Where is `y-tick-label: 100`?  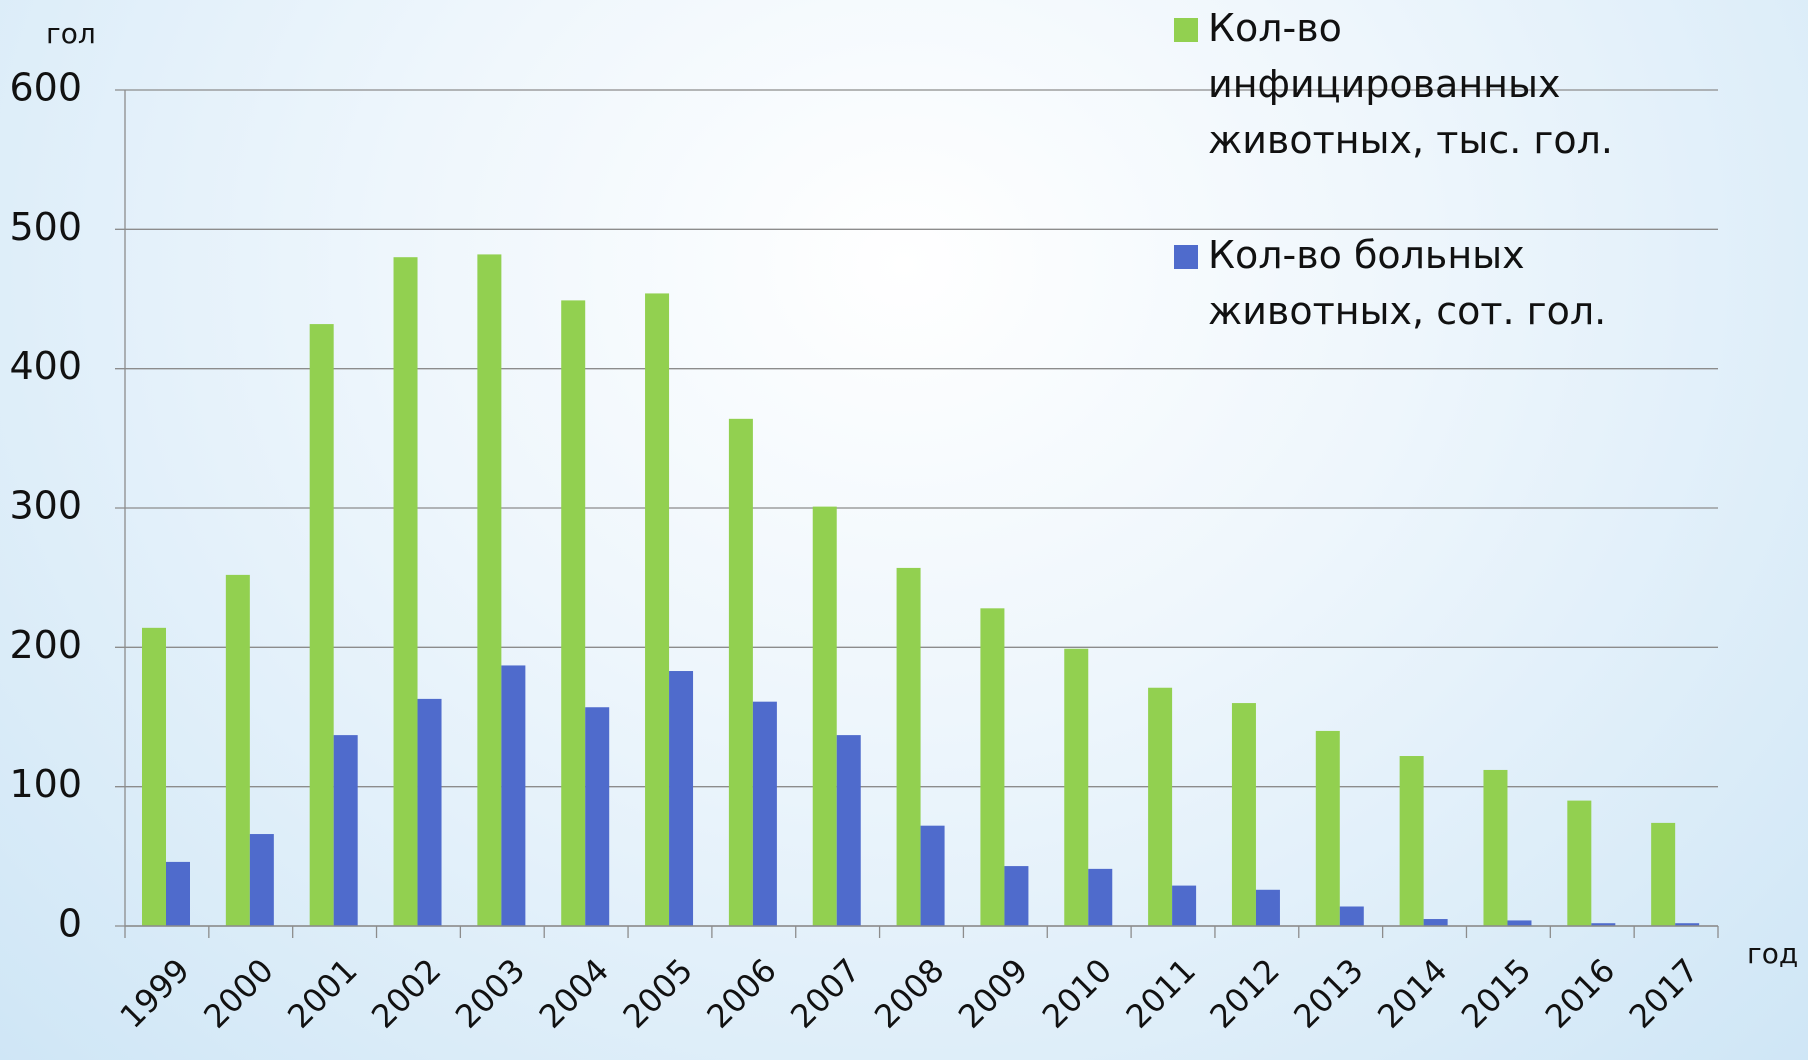
y-tick-label: 100 is located at coordinates (45, 784).